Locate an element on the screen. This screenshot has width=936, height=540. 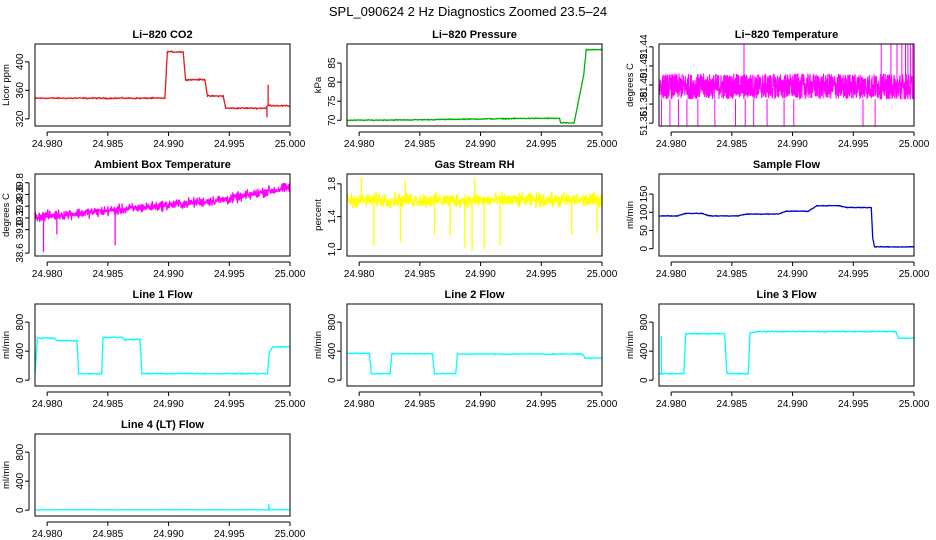
y-tick-label: 1.8 is located at coordinates (332, 183).